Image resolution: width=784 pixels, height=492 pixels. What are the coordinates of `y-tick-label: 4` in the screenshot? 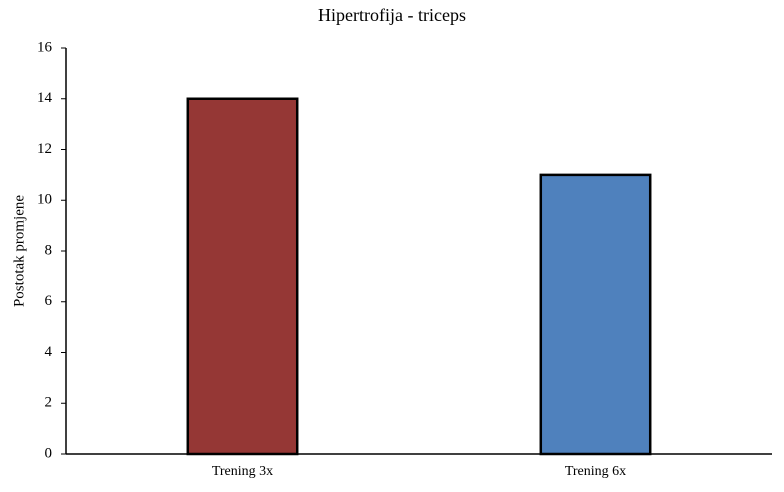 It's located at (49, 352).